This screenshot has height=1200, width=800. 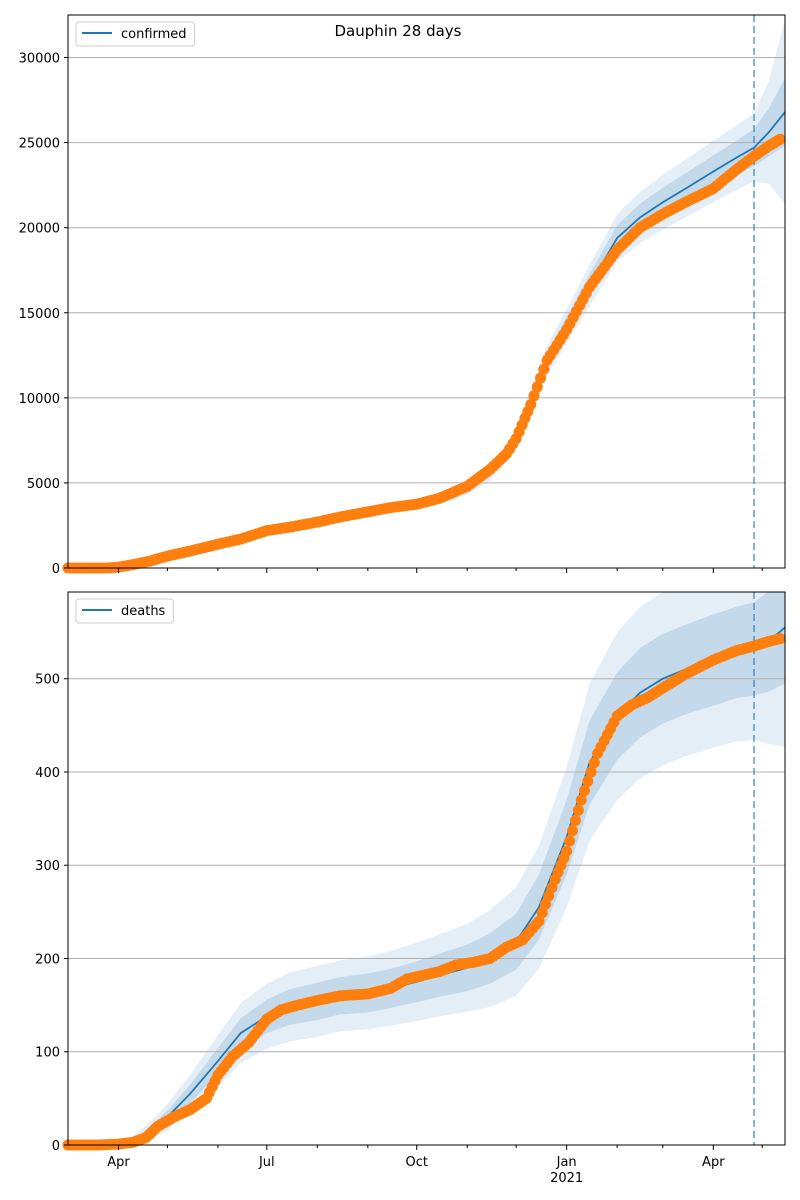 I want to click on deaths-ytick-label: 300, so click(x=47, y=866).